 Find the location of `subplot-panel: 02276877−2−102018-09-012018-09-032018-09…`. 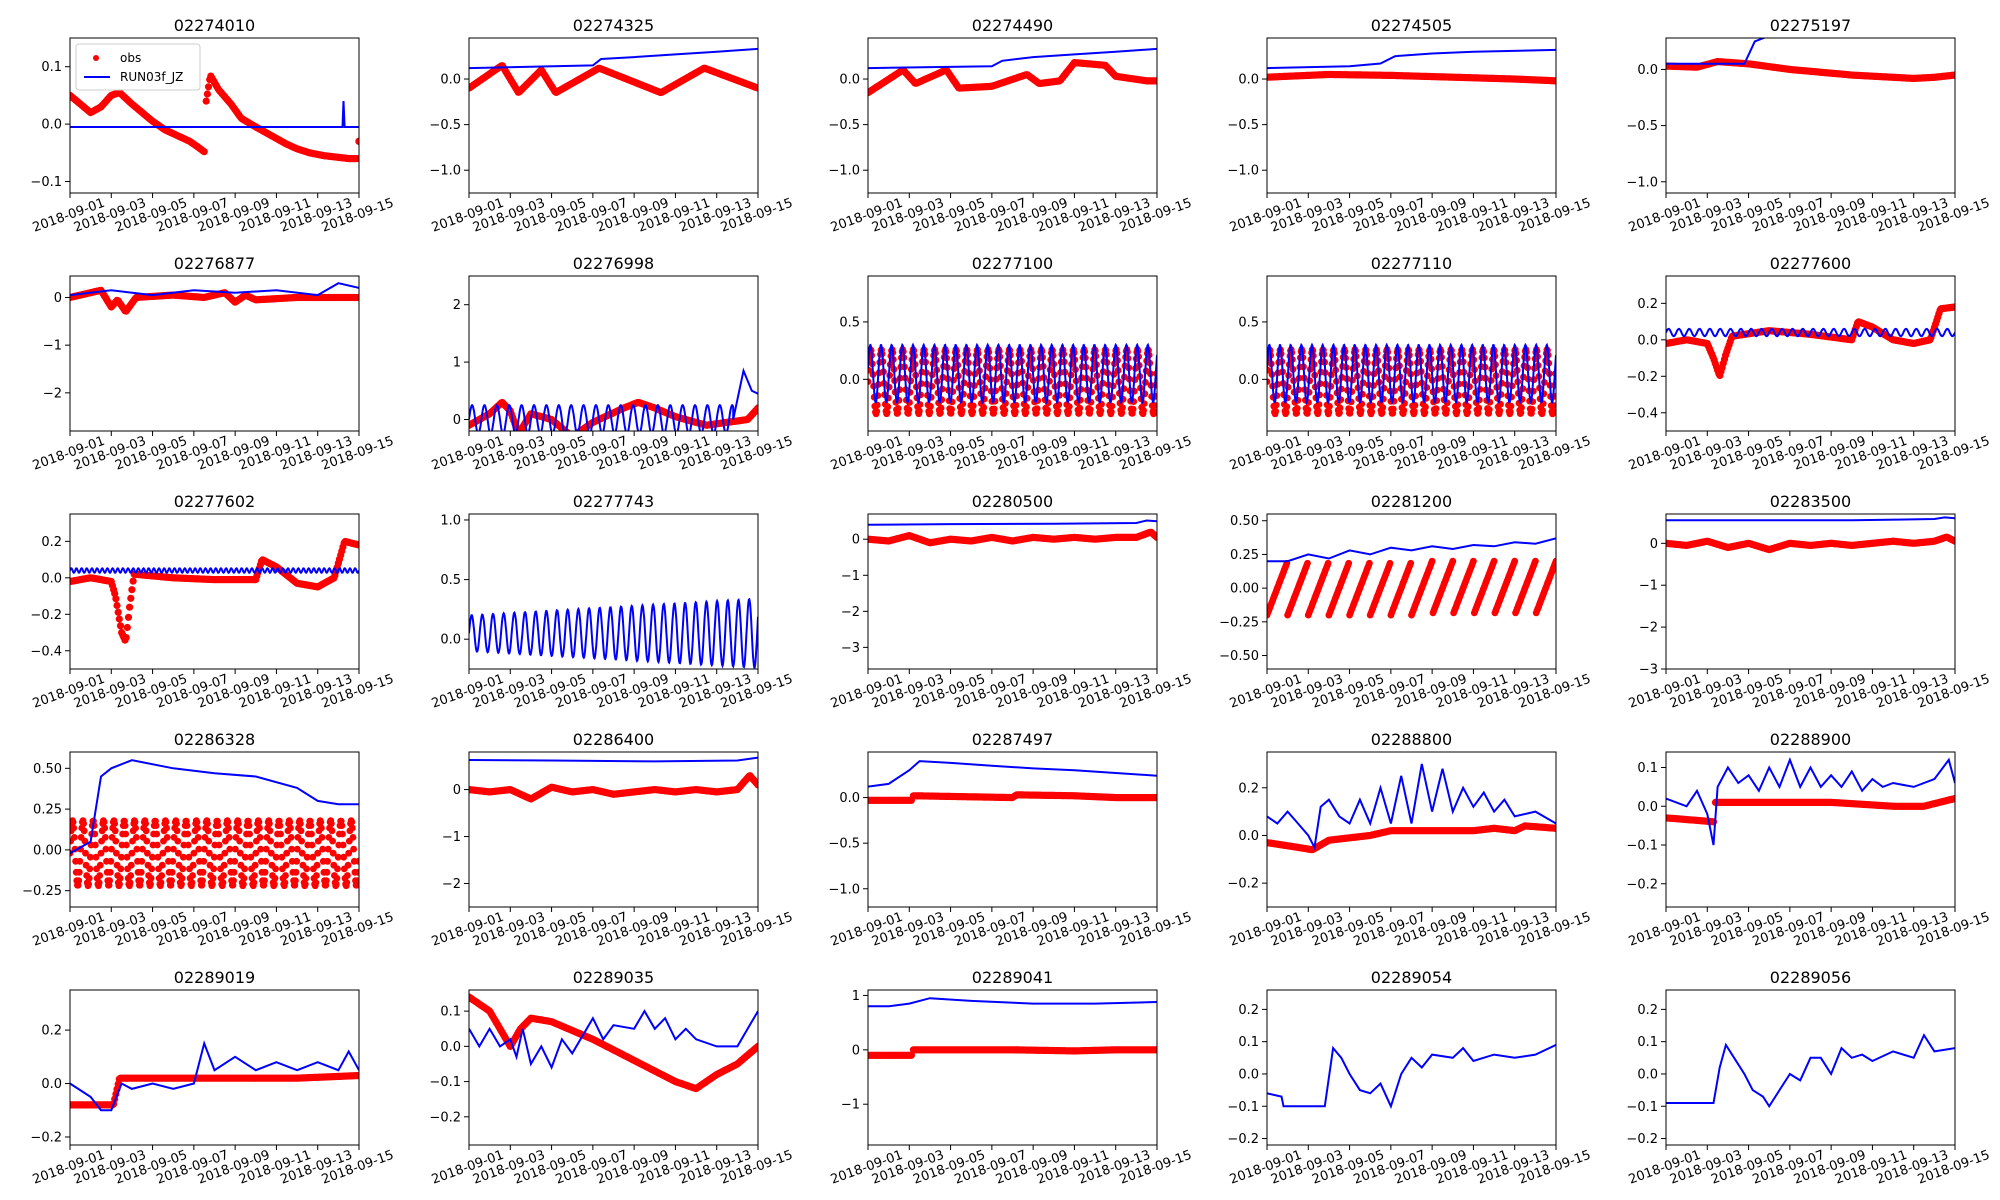

subplot-panel: 02276877−2−102018-09-012018-09-032018-09… is located at coordinates (213, 364).